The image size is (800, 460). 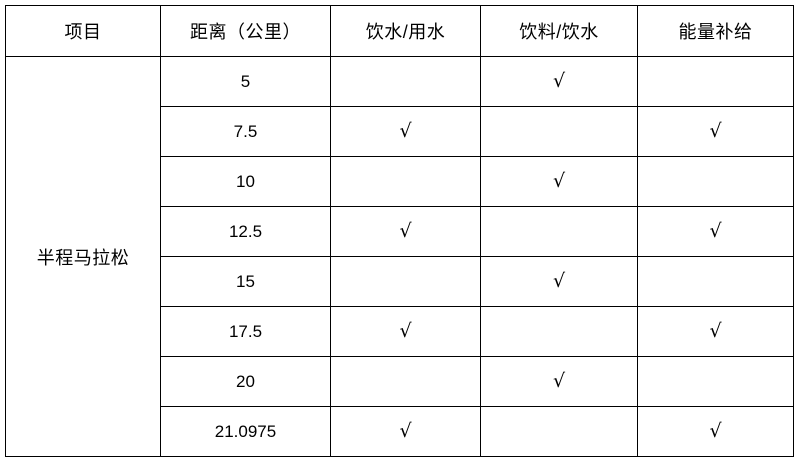 I want to click on table-row: 7.5 √ √, so click(x=400, y=131).